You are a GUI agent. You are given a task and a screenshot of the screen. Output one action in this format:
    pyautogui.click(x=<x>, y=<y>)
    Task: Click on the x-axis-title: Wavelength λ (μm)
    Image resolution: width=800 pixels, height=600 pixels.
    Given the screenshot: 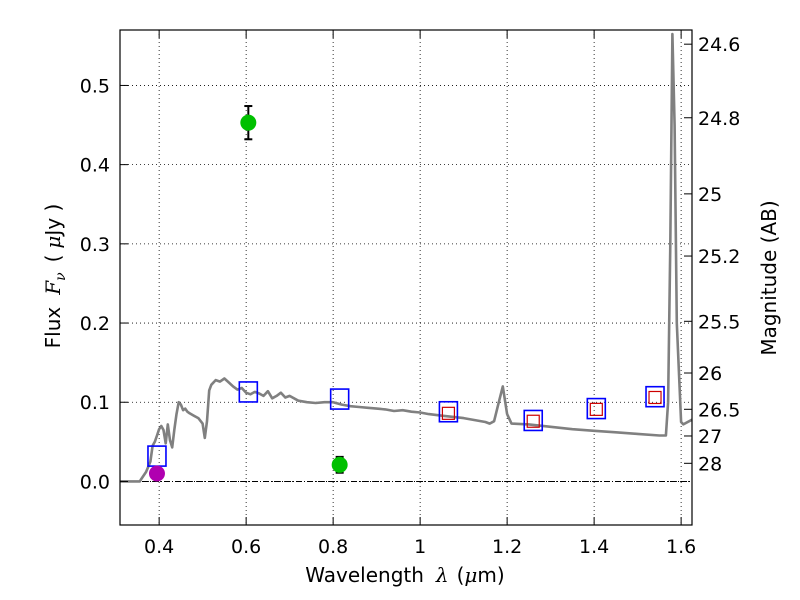 What is the action you would take?
    pyautogui.click(x=404, y=575)
    